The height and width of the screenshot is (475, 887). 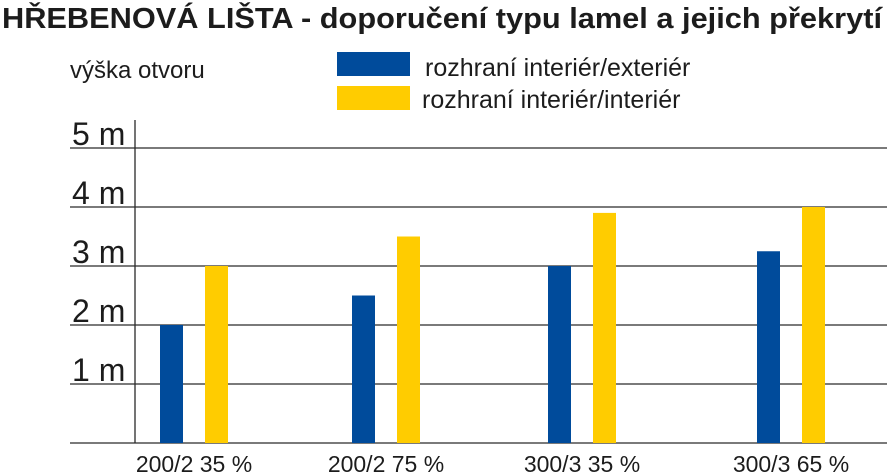 I want to click on y-tick-labels: 5 m 4 m 3 m 2 m 1 m, so click(x=98, y=252).